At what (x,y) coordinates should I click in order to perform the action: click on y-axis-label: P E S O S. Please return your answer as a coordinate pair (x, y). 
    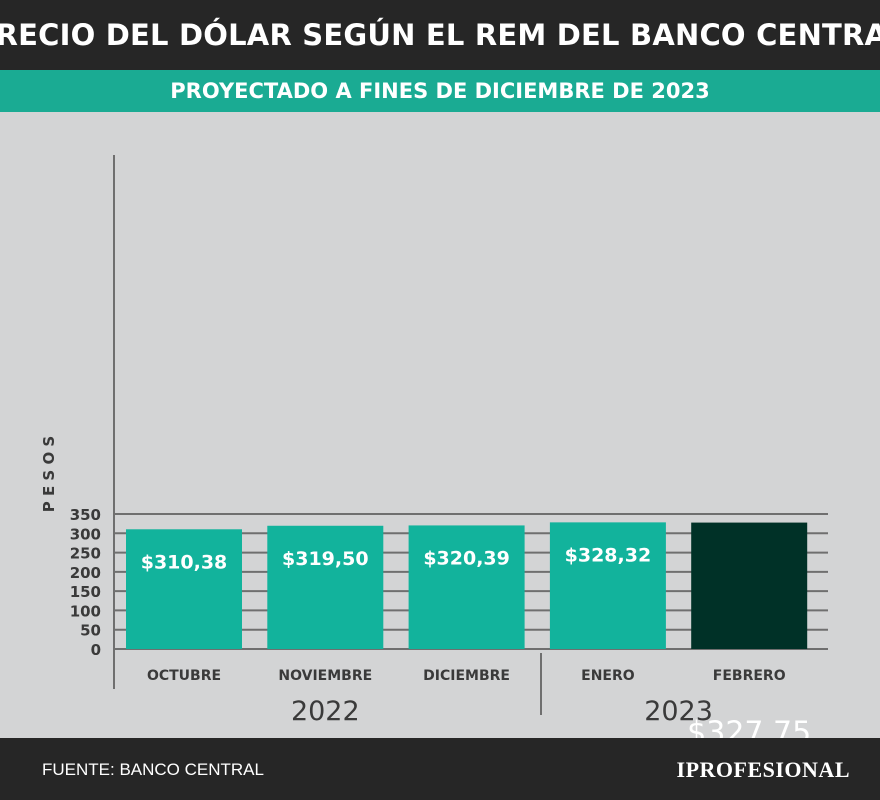
    Looking at the image, I should click on (49, 474).